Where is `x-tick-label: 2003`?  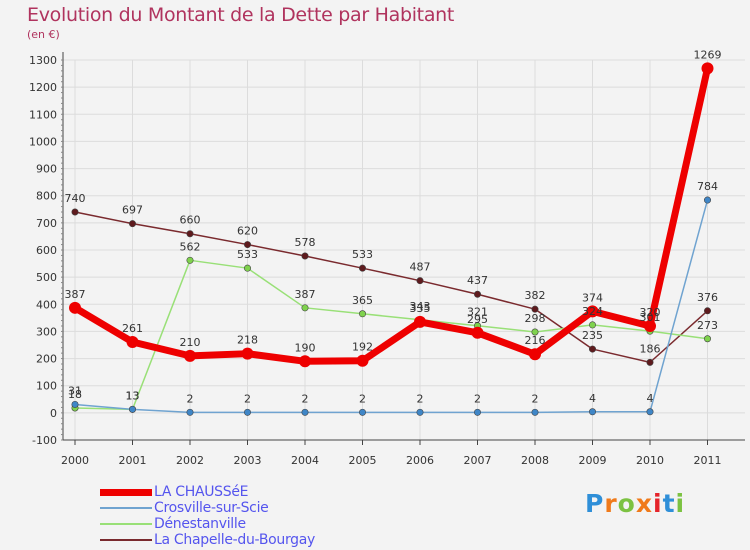 x-tick-label: 2003 is located at coordinates (248, 460).